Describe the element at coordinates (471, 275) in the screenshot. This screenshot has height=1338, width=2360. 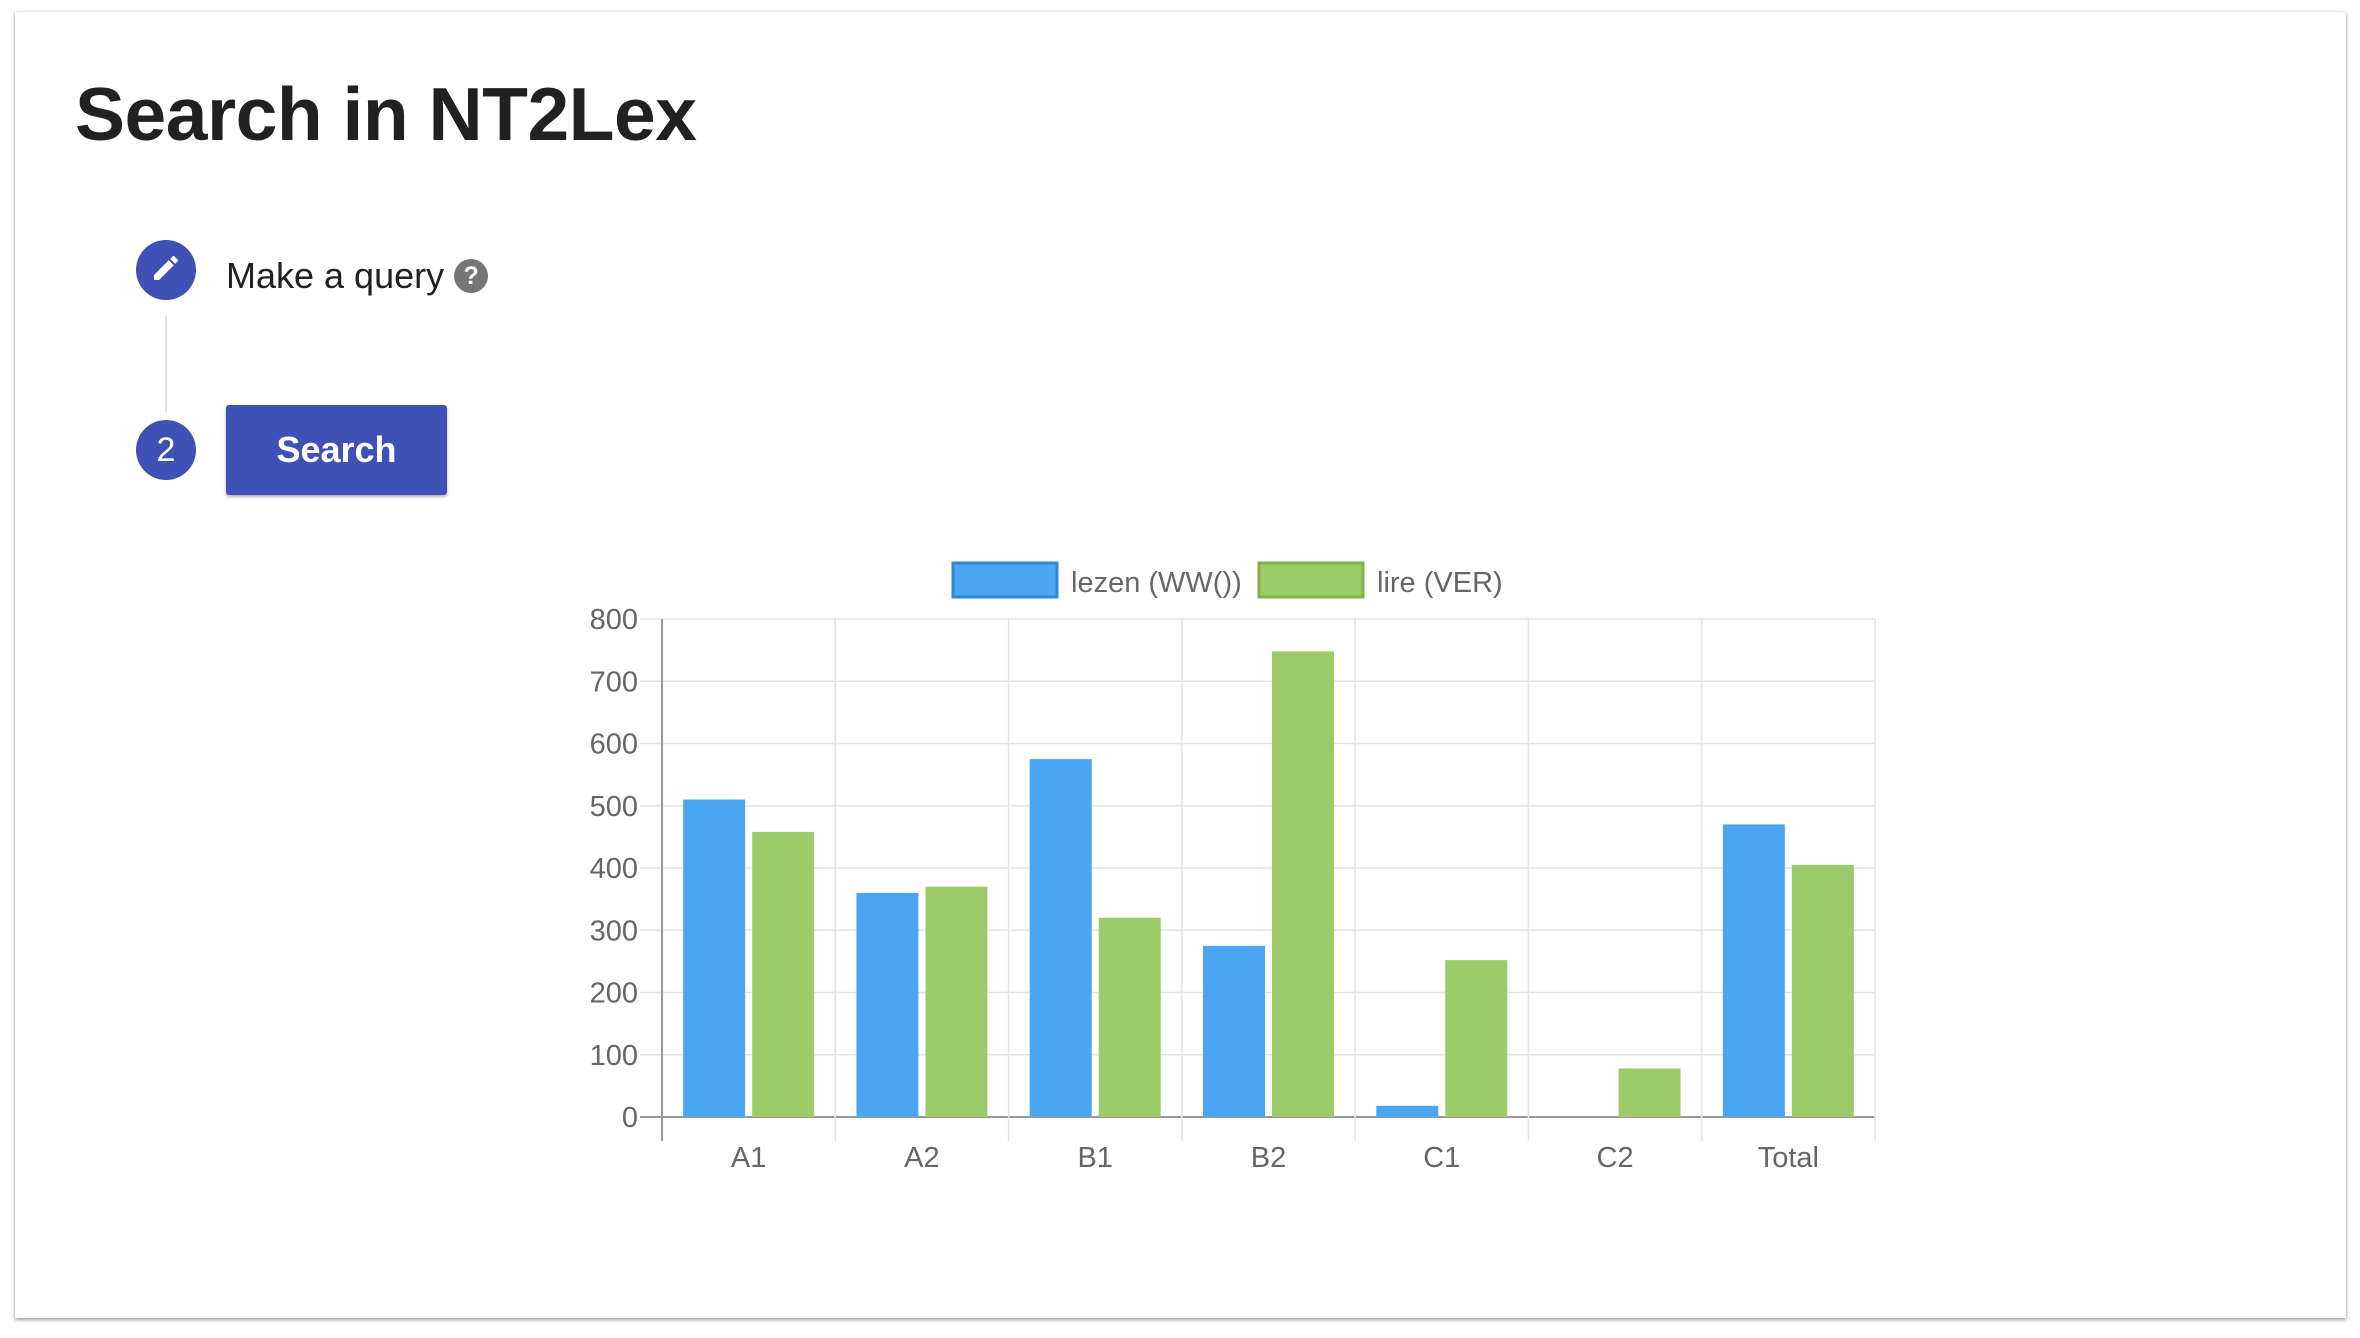
I see `question-circle-icon: ?` at that location.